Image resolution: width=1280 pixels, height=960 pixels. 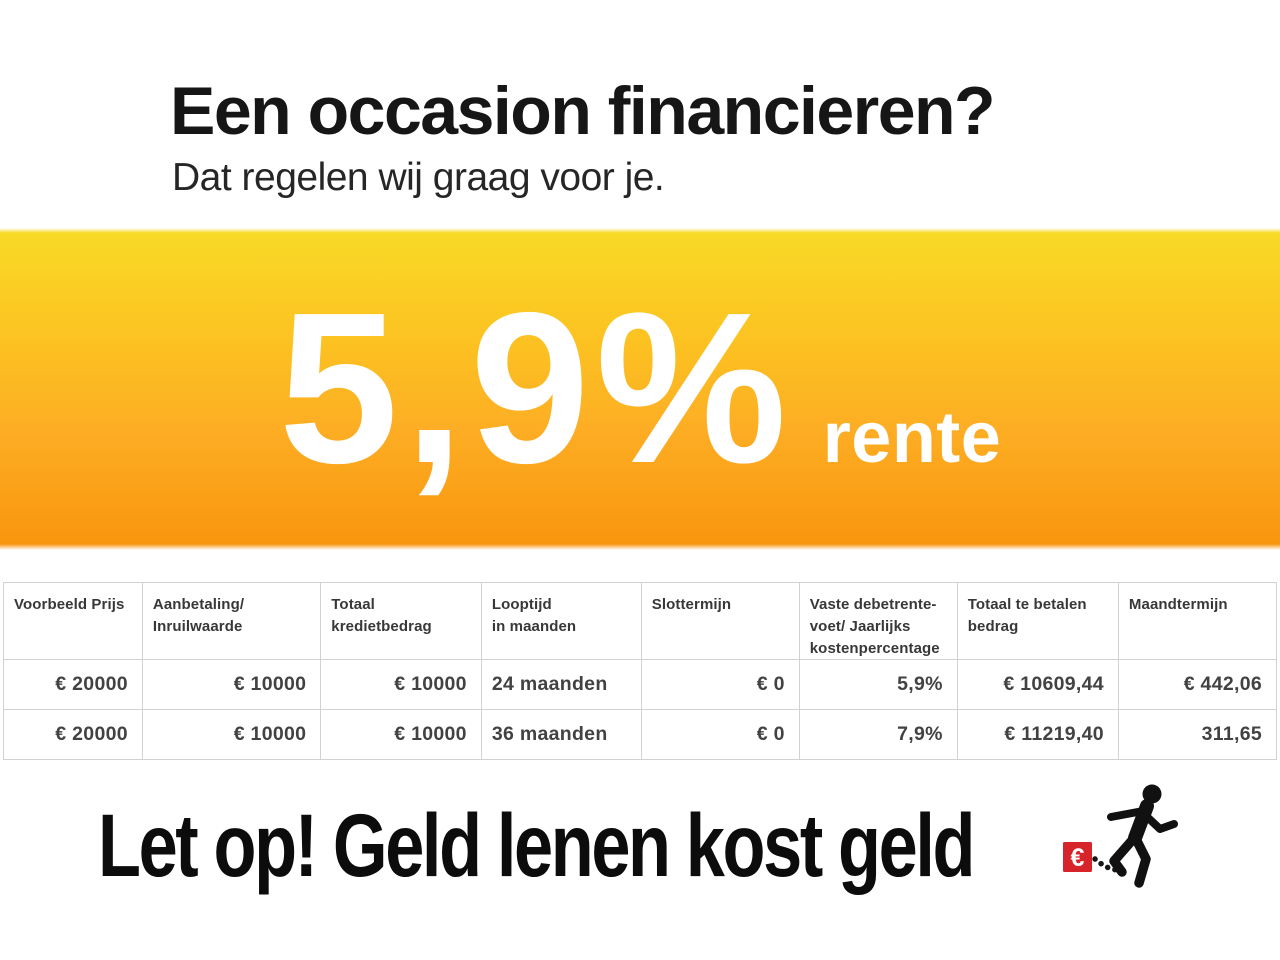 What do you see at coordinates (535, 387) in the screenshot?
I see `interest-rate-value: 5,9%` at bounding box center [535, 387].